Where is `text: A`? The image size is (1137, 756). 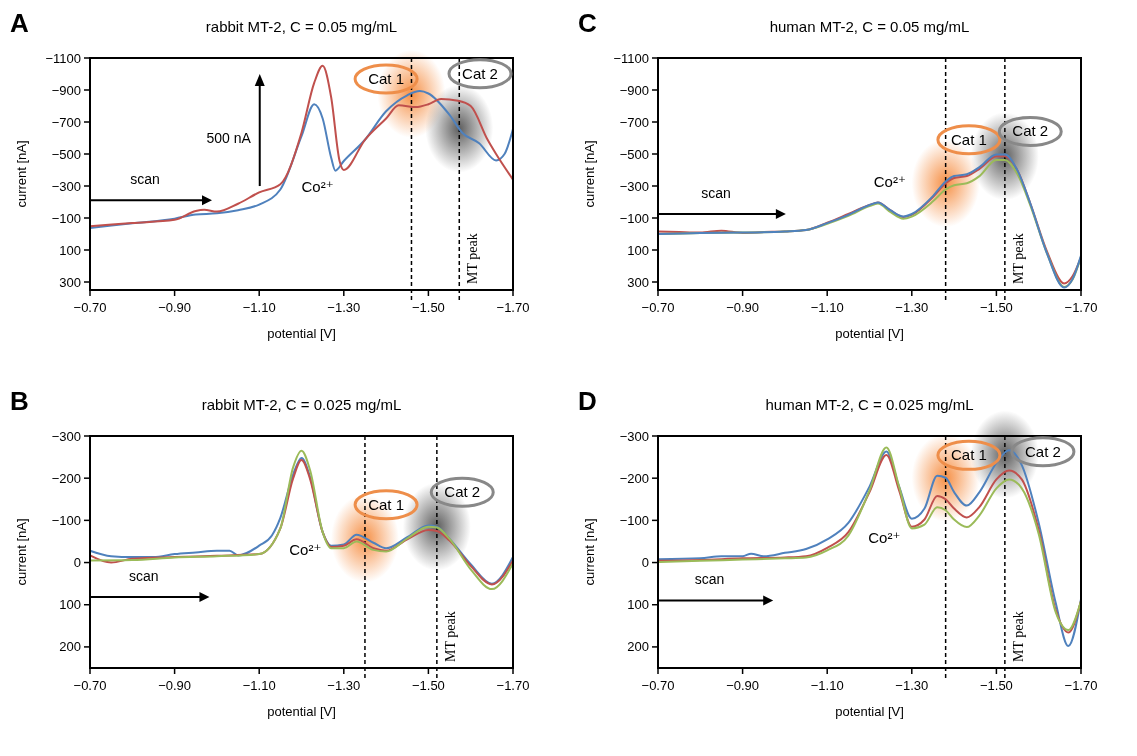 text: A is located at coordinates (19, 23).